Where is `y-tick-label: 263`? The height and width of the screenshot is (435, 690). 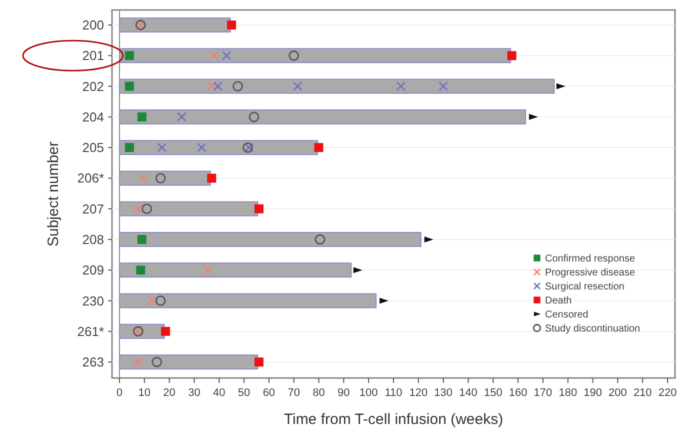
y-tick-label: 263 is located at coordinates (93, 362).